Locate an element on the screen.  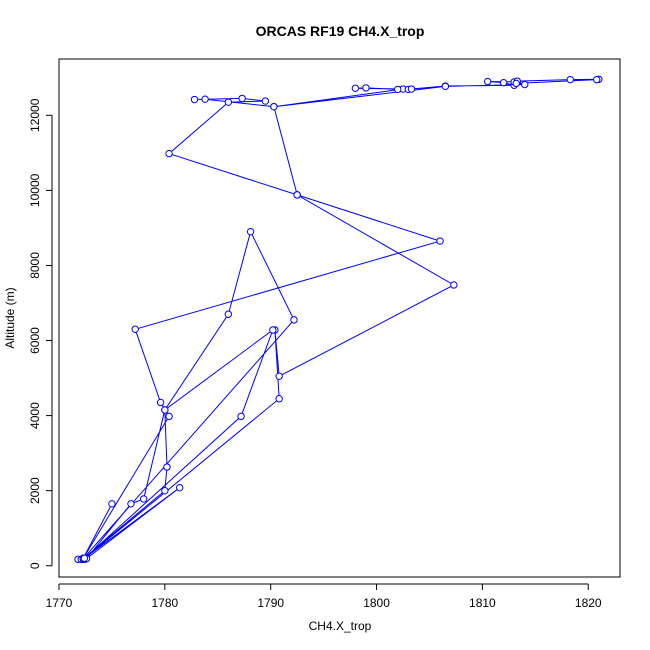
y-axis-label: Altitude (m) is located at coordinates (10, 317).